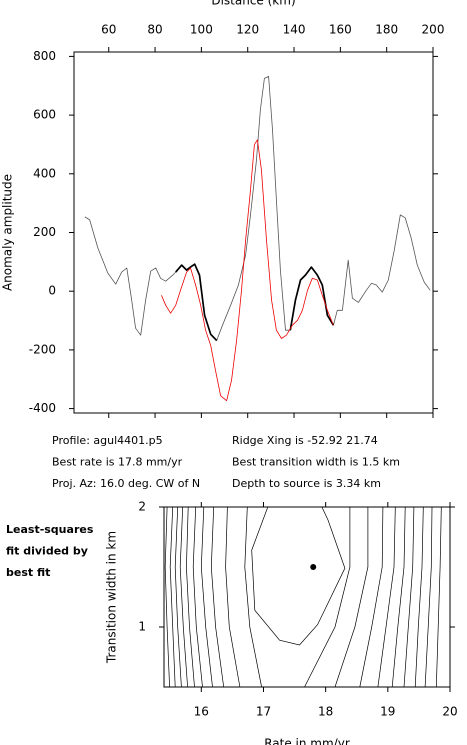 This screenshot has height=745, width=467. I want to click on y-axis-label: Anomaly amplitude, so click(8, 232).